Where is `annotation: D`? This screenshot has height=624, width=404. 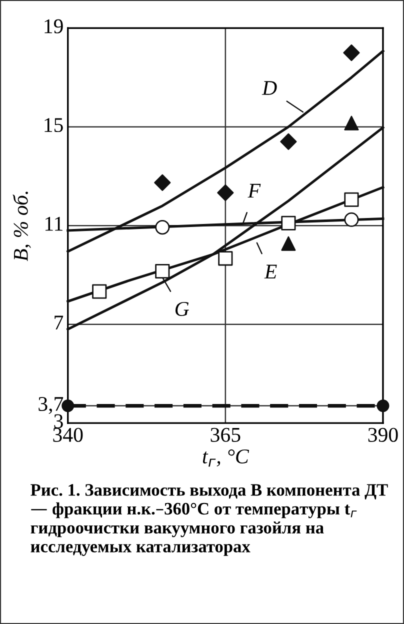
annotation: D is located at coordinates (269, 88).